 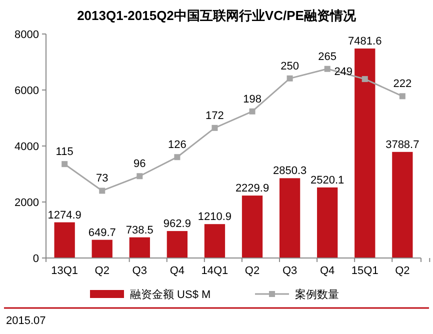 I want to click on y-tick-label: 8000, so click(x=26, y=35).